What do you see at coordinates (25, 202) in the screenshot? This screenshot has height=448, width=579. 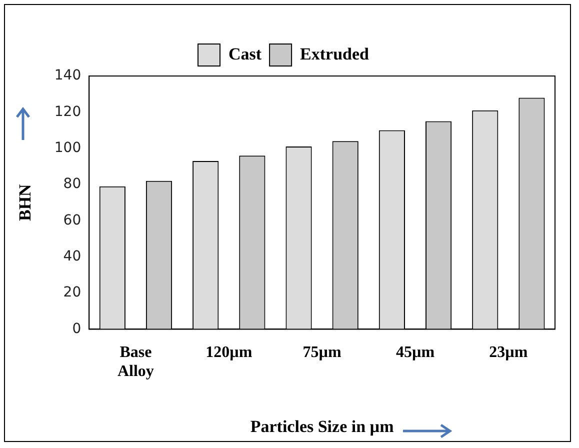 I see `y-axis-title: BHN` at bounding box center [25, 202].